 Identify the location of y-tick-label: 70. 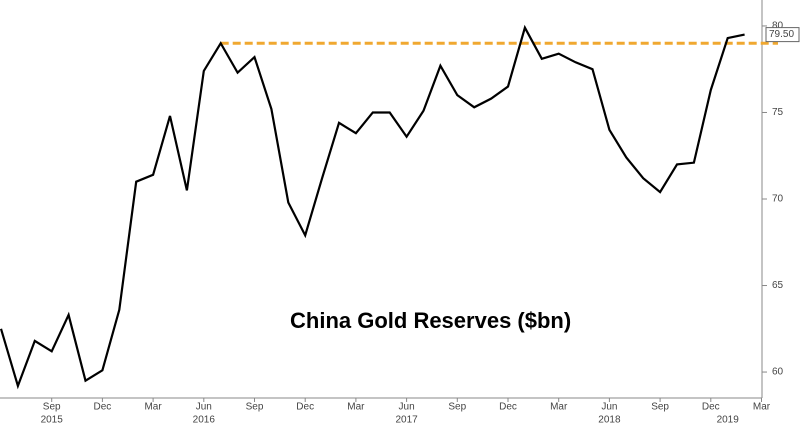
(778, 199).